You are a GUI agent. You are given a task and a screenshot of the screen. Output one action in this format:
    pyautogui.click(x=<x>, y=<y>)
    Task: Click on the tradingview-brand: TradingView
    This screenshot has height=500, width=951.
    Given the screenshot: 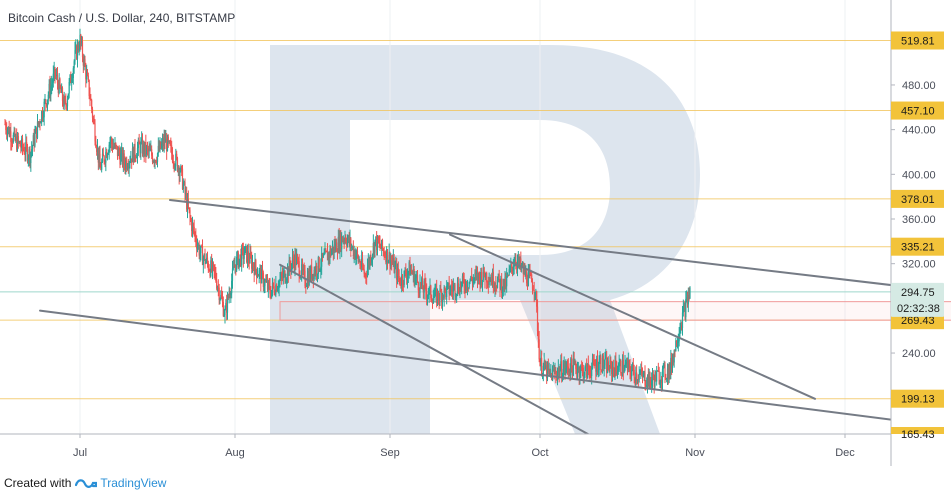 What is the action you would take?
    pyautogui.click(x=133, y=483)
    